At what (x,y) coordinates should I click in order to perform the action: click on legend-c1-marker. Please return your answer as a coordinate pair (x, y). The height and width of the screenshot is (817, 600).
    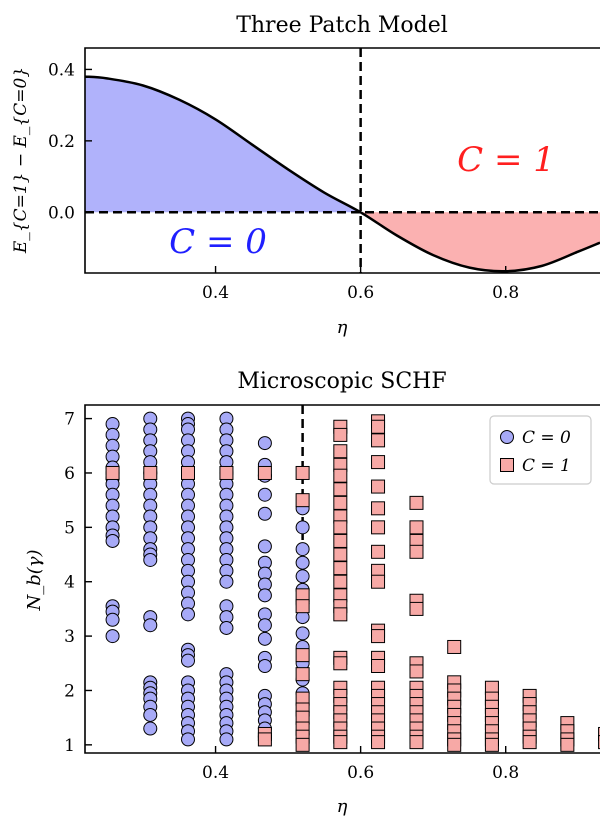
    Looking at the image, I should click on (507, 465).